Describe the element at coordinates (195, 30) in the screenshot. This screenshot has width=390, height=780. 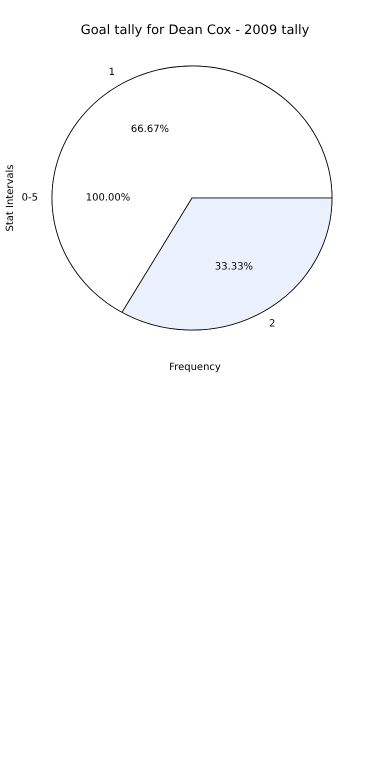
I see `chart-title: Goal tally for Dean Cox - 2009 tally` at that location.